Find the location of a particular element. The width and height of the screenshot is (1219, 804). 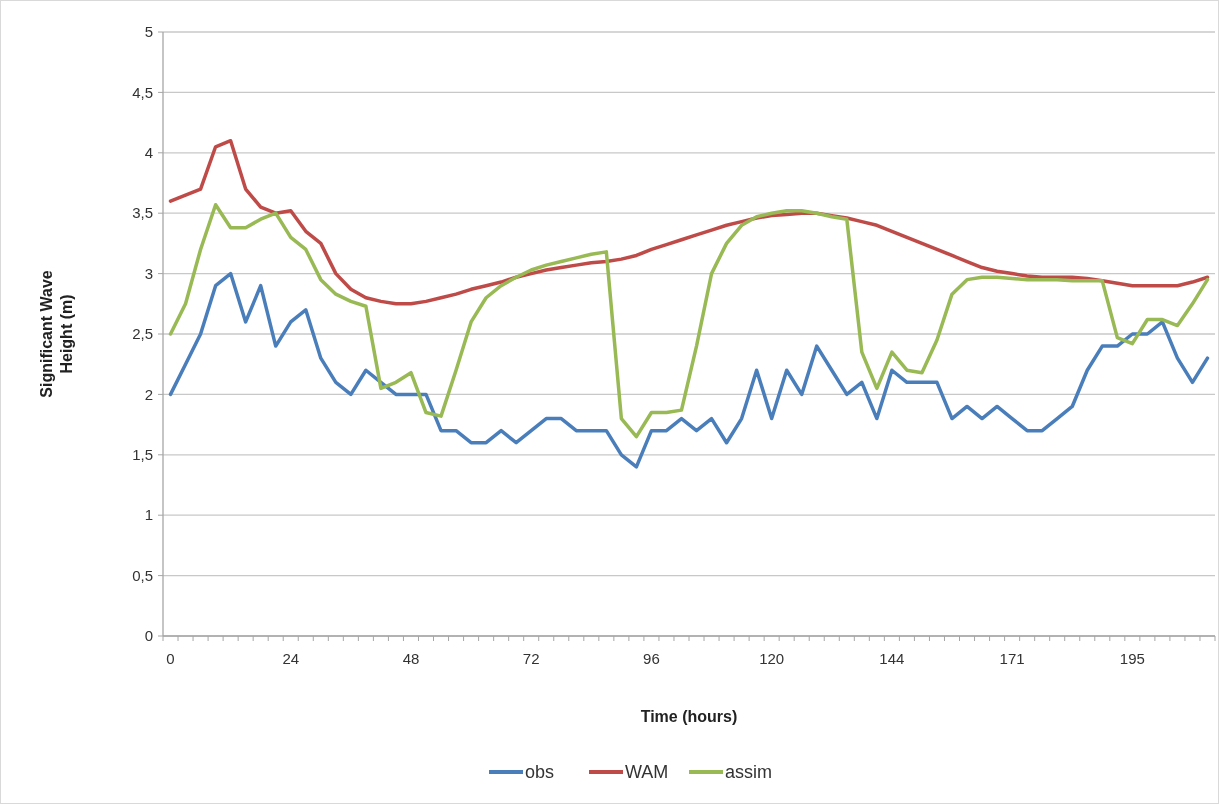

x-tick-label: 24 is located at coordinates (291, 658).